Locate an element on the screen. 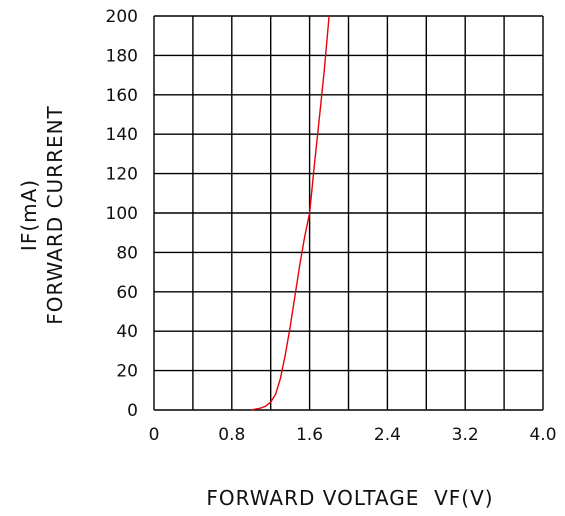 This screenshot has height=516, width=565. y-tick-label: 200 is located at coordinates (122, 17).